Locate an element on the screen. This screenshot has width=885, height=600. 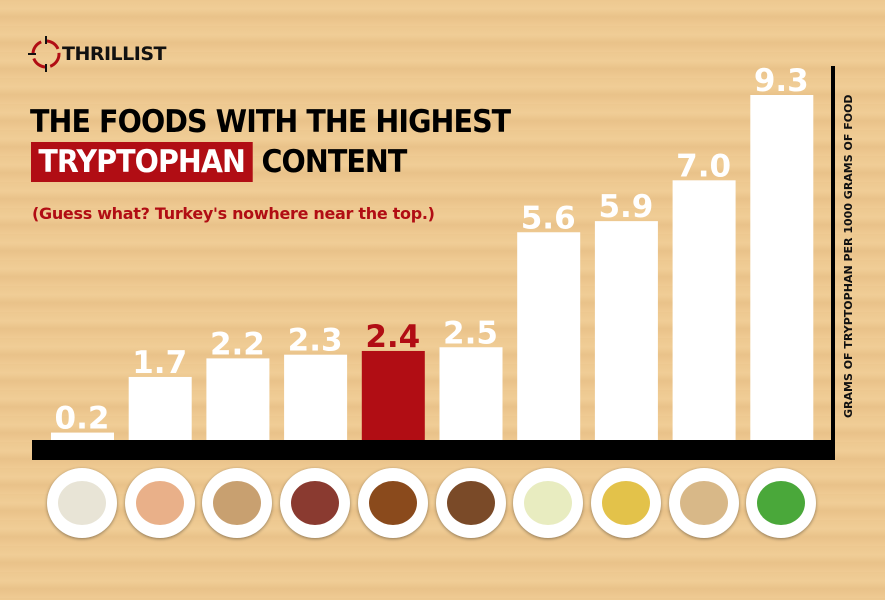
value-label: 5.6 is located at coordinates (548, 218).